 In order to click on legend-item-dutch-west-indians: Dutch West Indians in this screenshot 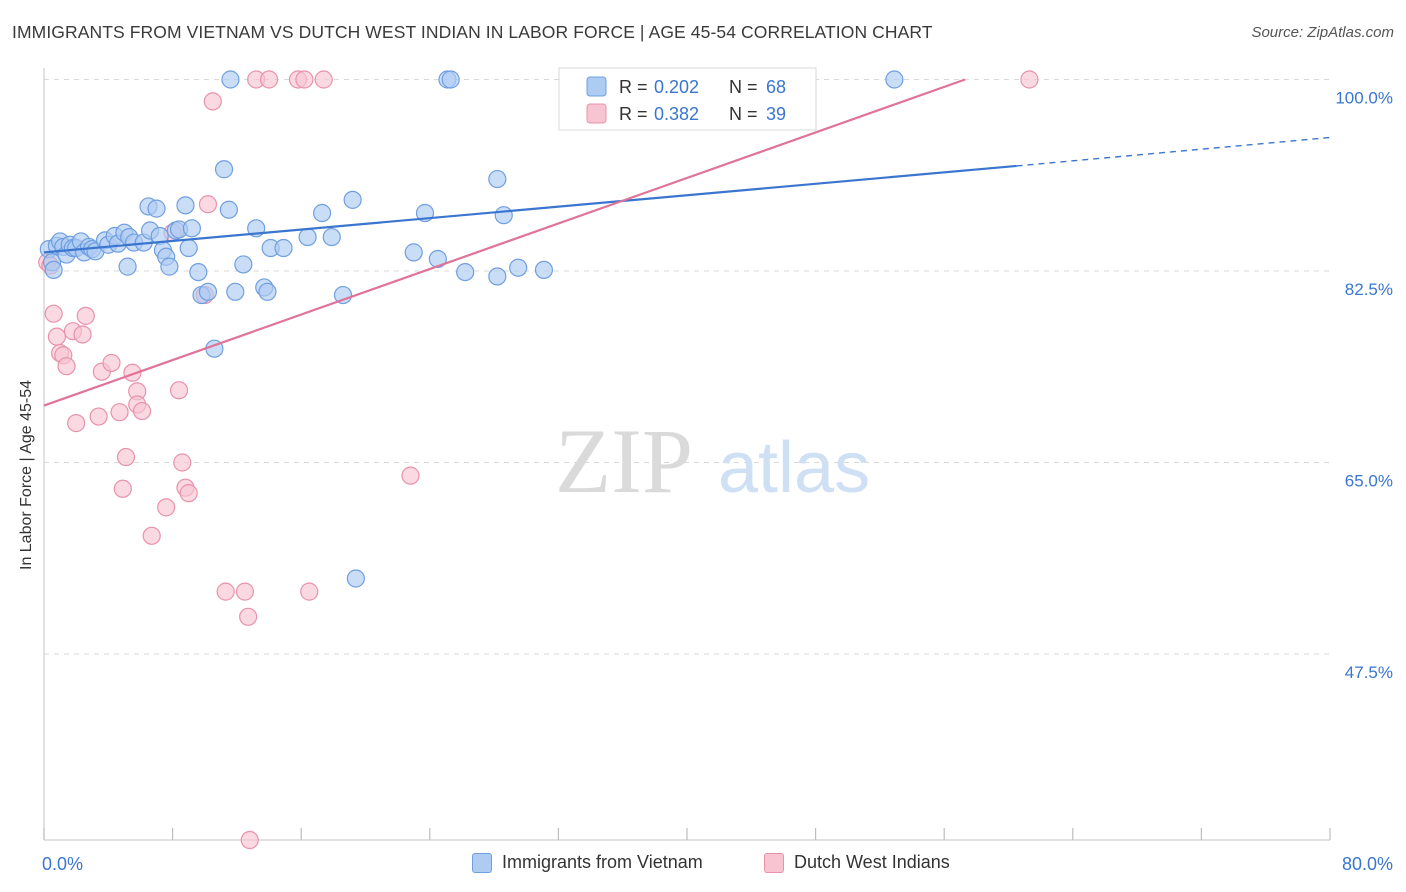, I will do `click(857, 862)`.